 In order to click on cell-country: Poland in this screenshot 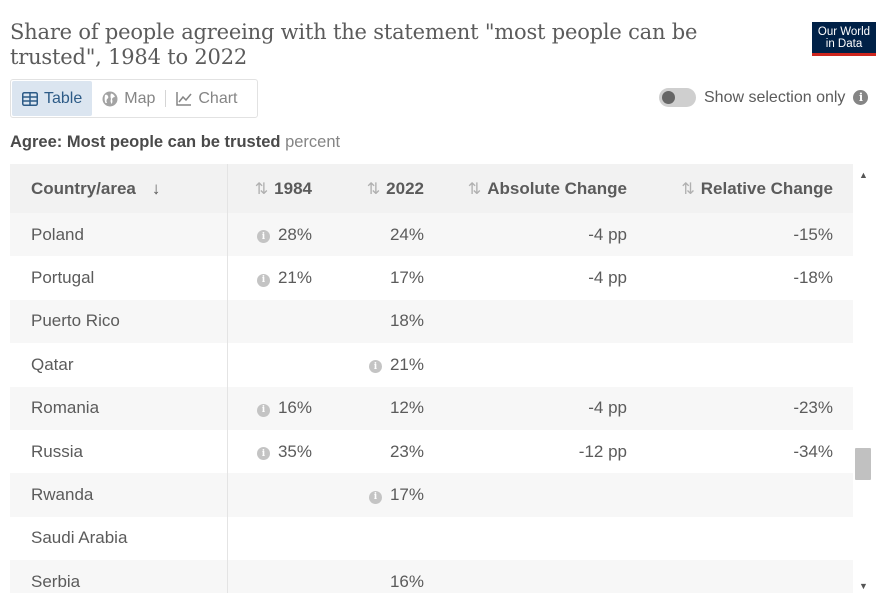, I will do `click(119, 235)`.